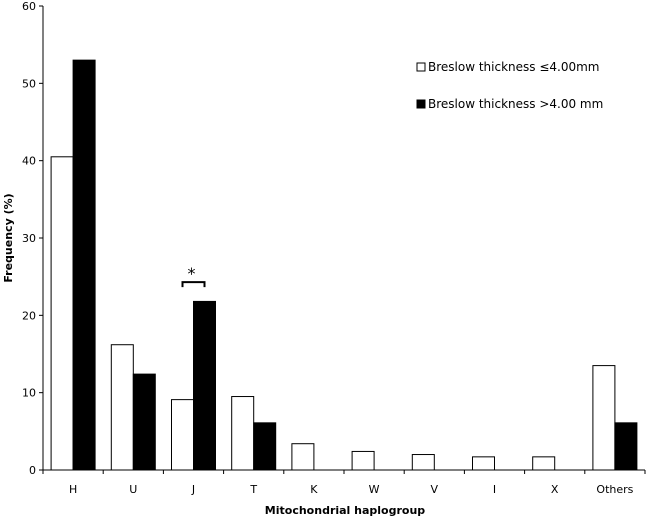 This screenshot has height=520, width=649. What do you see at coordinates (122, 407) in the screenshot?
I see `bar-le4-u` at bounding box center [122, 407].